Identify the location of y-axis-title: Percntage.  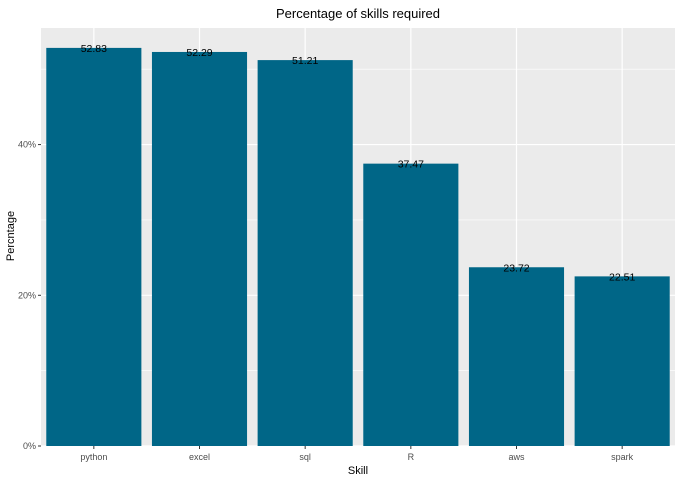
(11, 236).